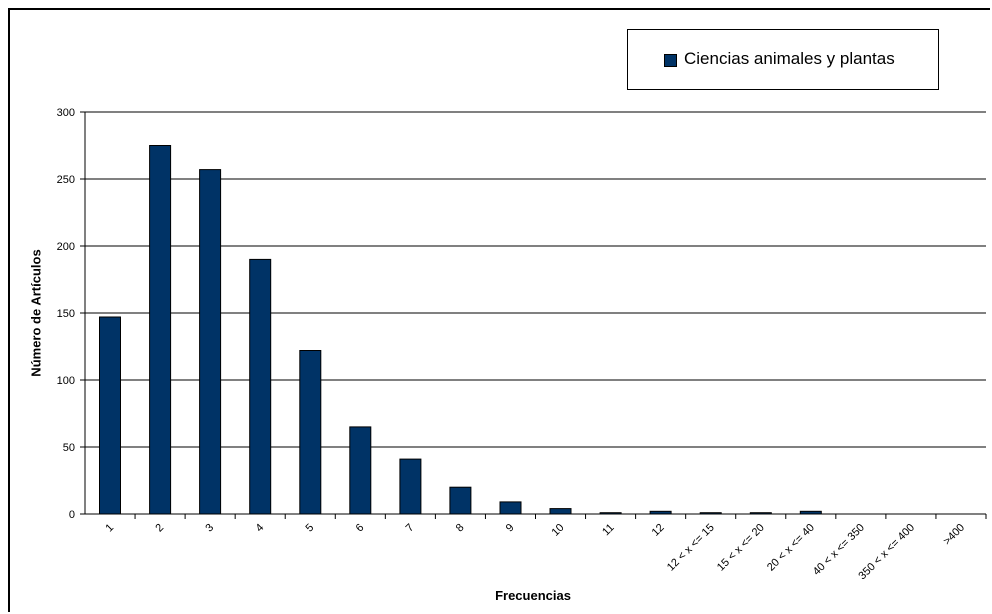 The image size is (992, 614). Describe the element at coordinates (36, 313) in the screenshot. I see `y-axis-title: Número de Artículos` at that location.